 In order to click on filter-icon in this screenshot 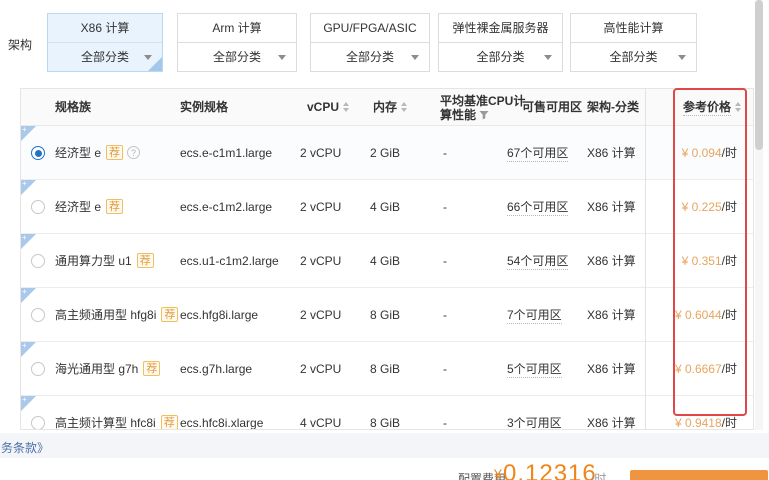, I will do `click(484, 115)`.